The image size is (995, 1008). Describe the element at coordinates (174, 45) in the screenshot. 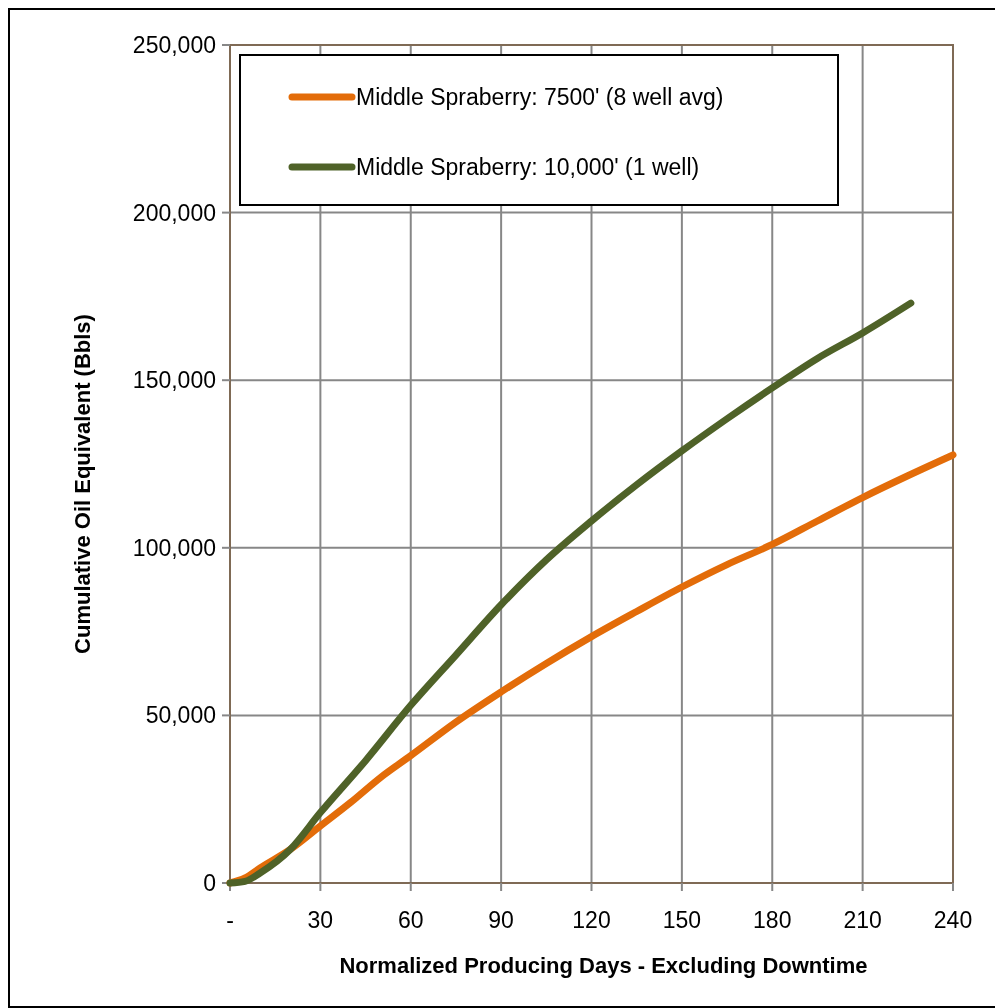

I see `y-tick-label: 250,000` at that location.